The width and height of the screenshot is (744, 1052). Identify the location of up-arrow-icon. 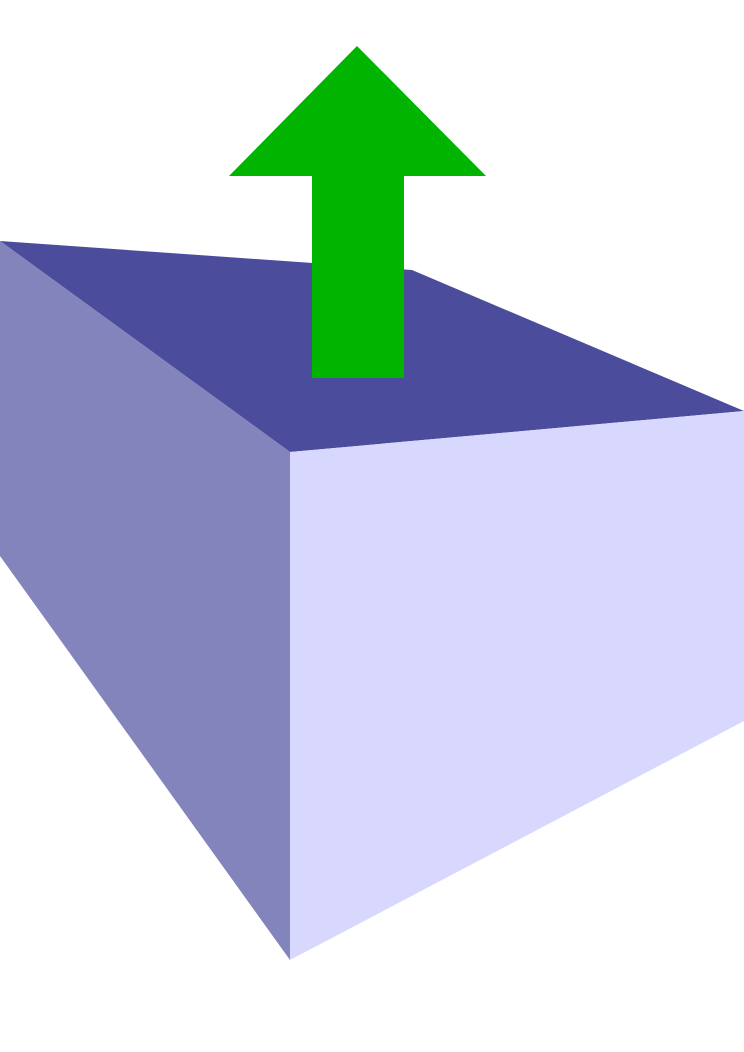
(357, 212).